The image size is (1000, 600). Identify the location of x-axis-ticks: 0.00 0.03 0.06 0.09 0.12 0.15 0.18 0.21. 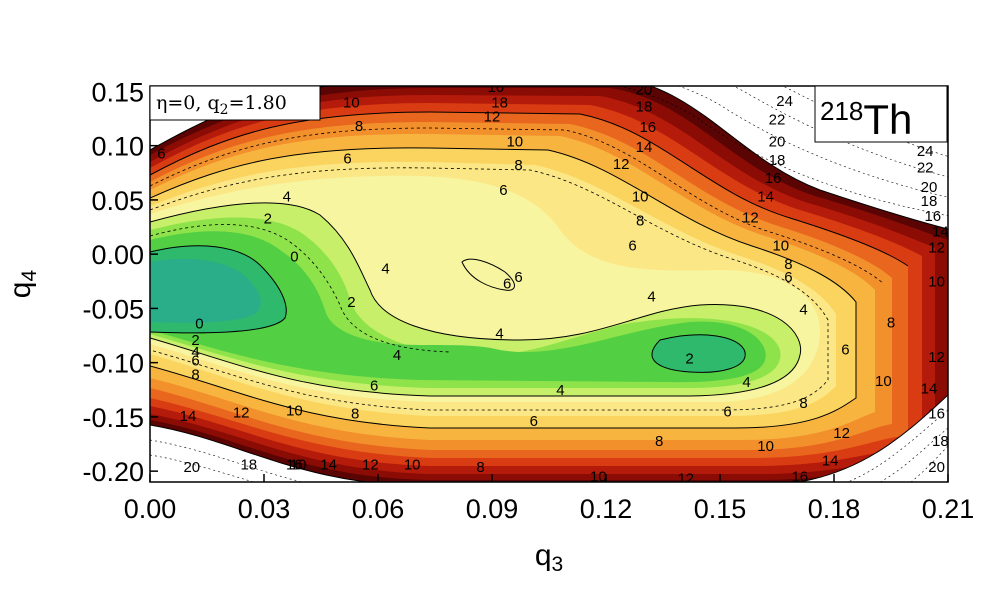
(549, 499).